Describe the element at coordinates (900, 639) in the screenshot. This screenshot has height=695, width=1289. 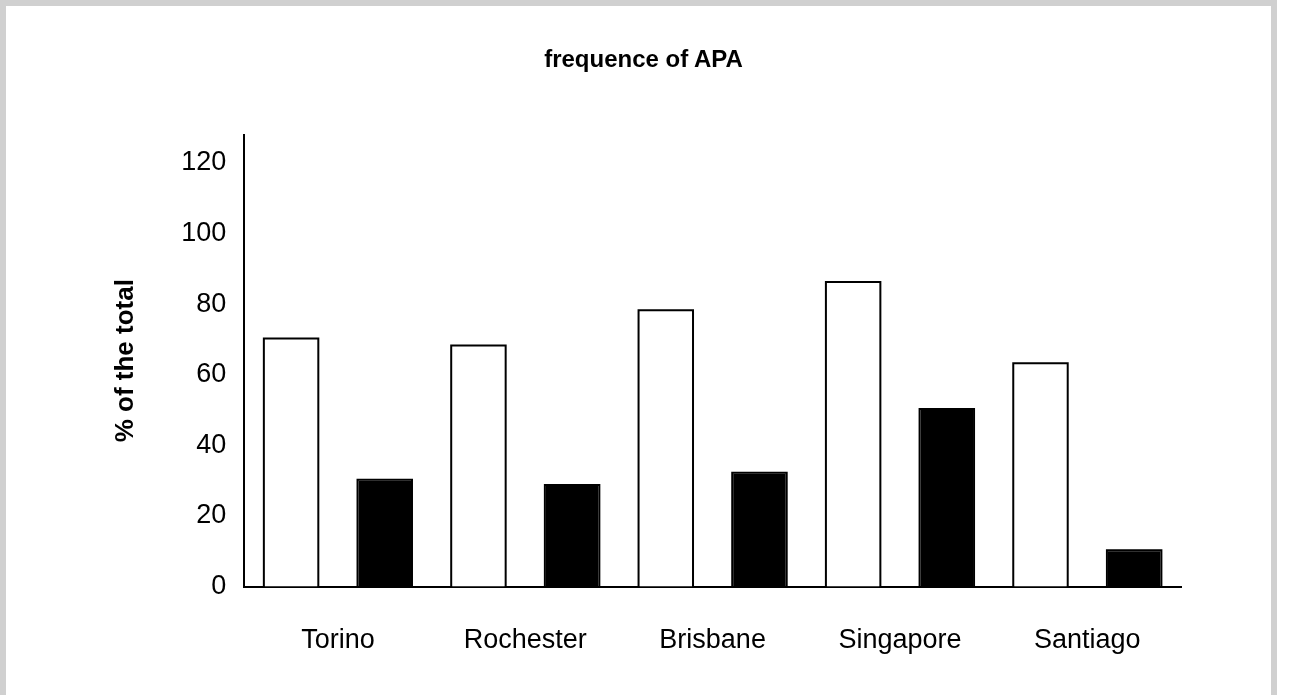
I see `x-tick-label: Singapore` at that location.